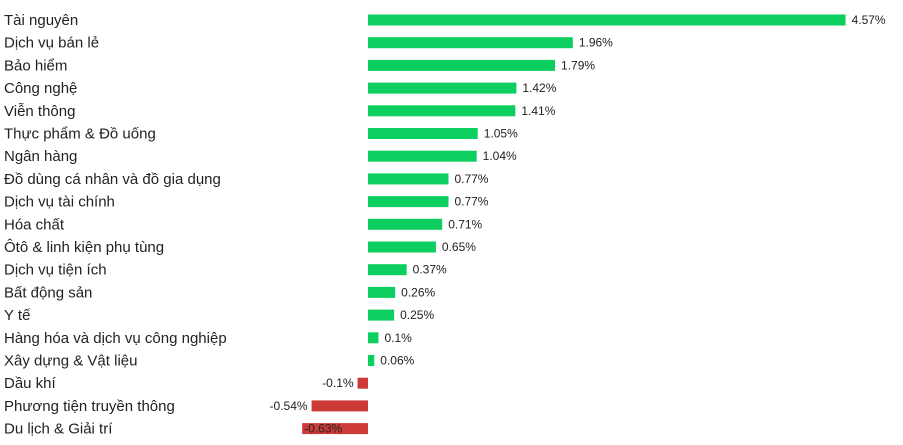 Image resolution: width=903 pixels, height=445 pixels. Describe the element at coordinates (58, 429) in the screenshot. I see `category-label: Du lịch & Giải trí` at that location.